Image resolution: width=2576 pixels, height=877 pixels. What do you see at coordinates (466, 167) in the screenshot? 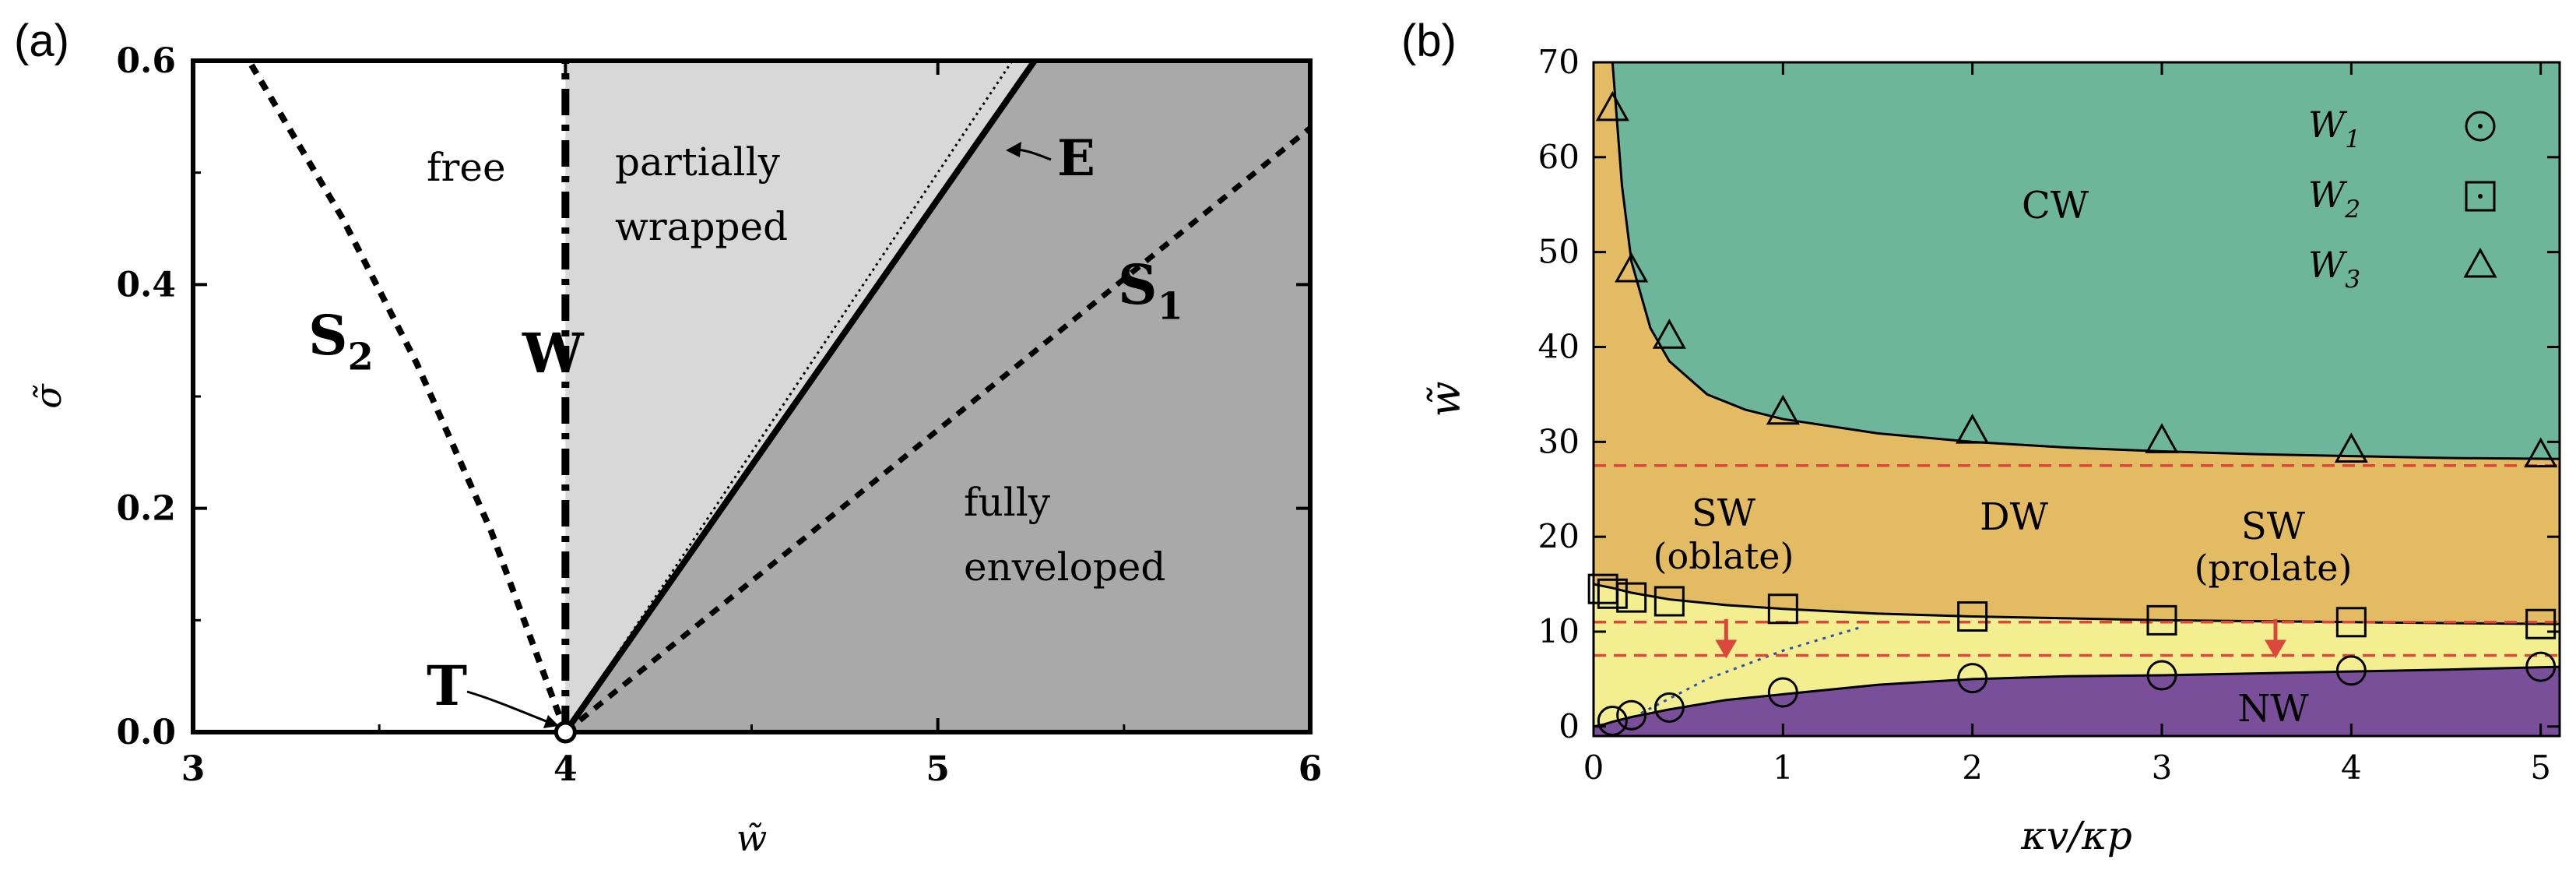
I see `region-free-label: free` at bounding box center [466, 167].